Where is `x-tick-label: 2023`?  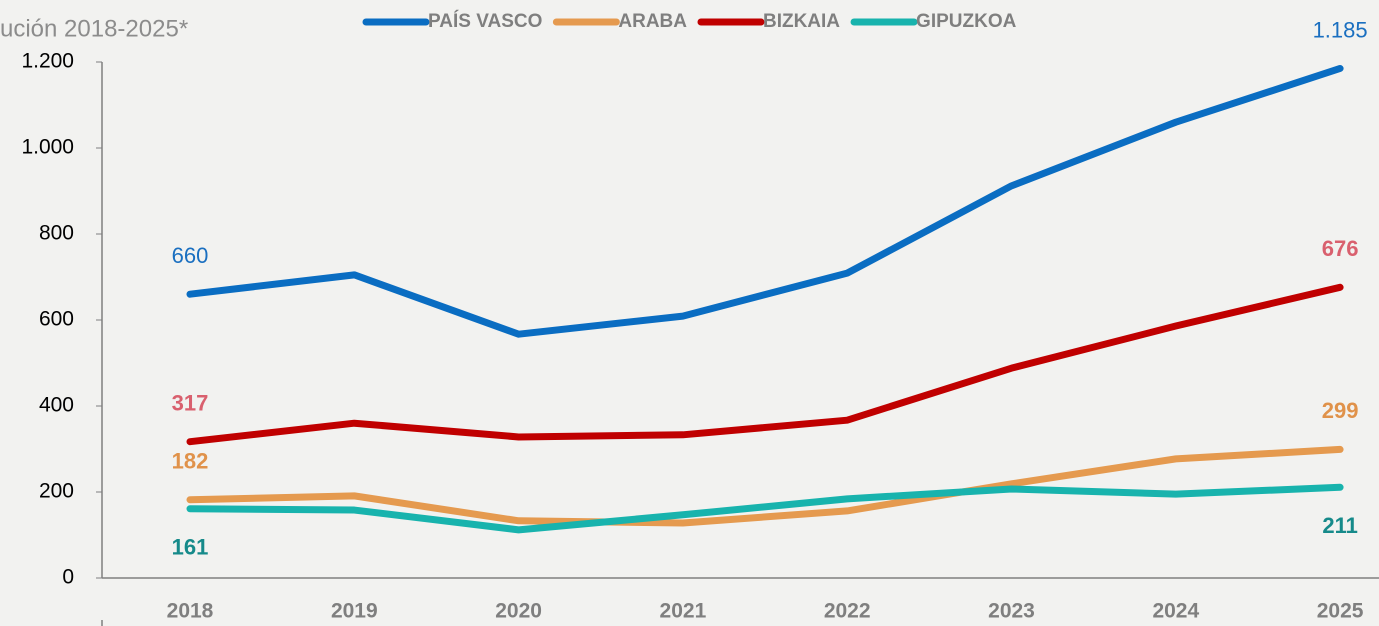 x-tick-label: 2023 is located at coordinates (1011, 611).